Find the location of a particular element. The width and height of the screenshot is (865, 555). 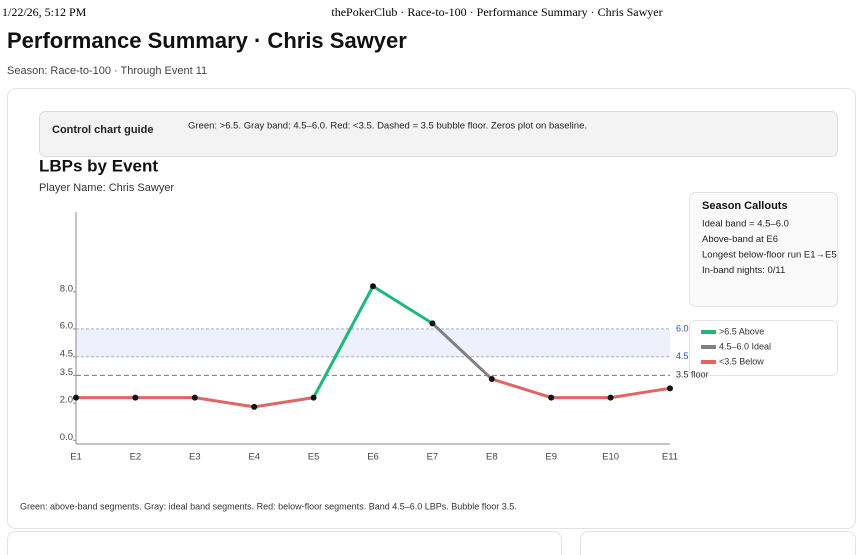

y-tick-label: 6.0 is located at coordinates (66, 325).